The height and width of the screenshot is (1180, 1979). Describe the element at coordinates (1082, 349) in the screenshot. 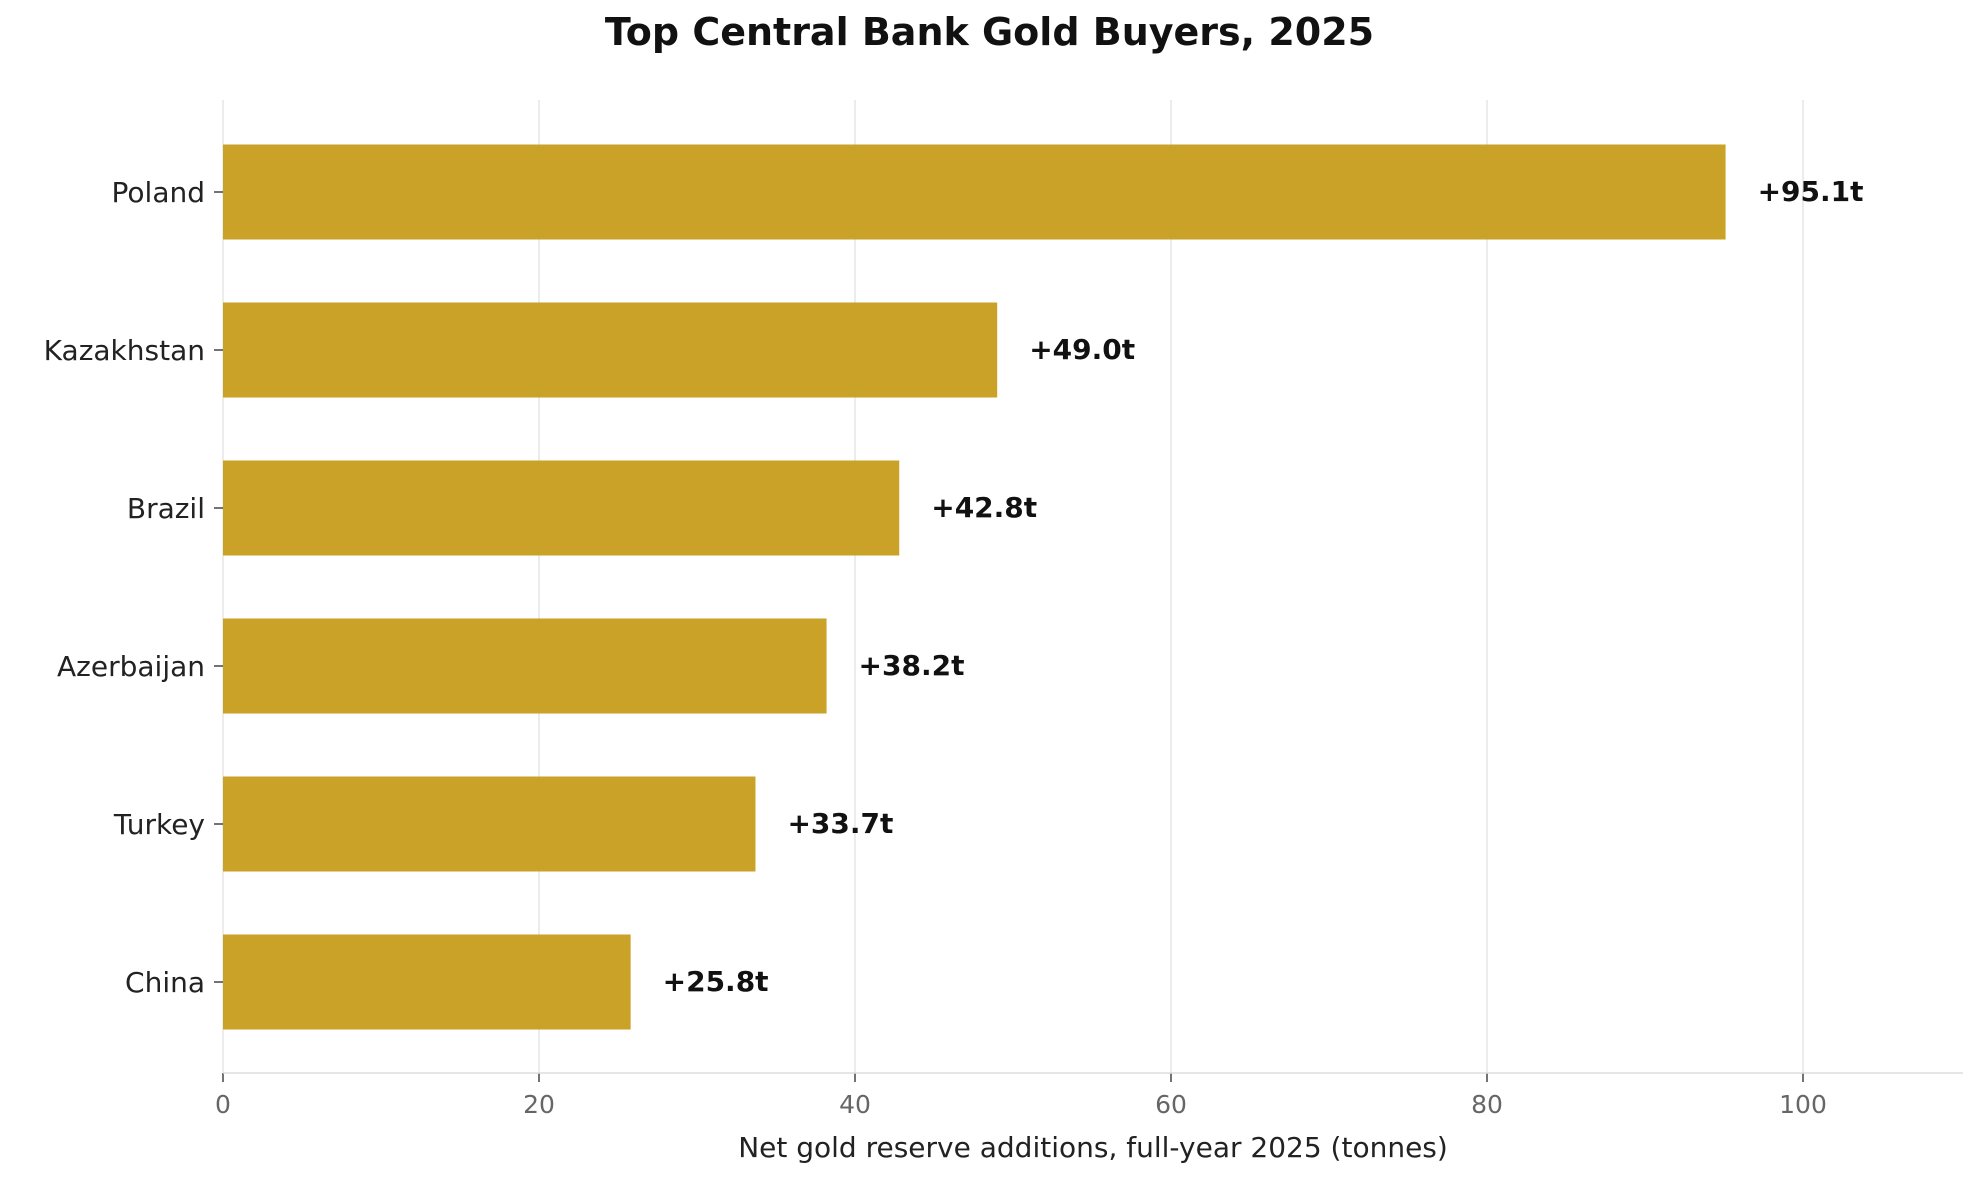

I see `data-label: +49.0t` at that location.